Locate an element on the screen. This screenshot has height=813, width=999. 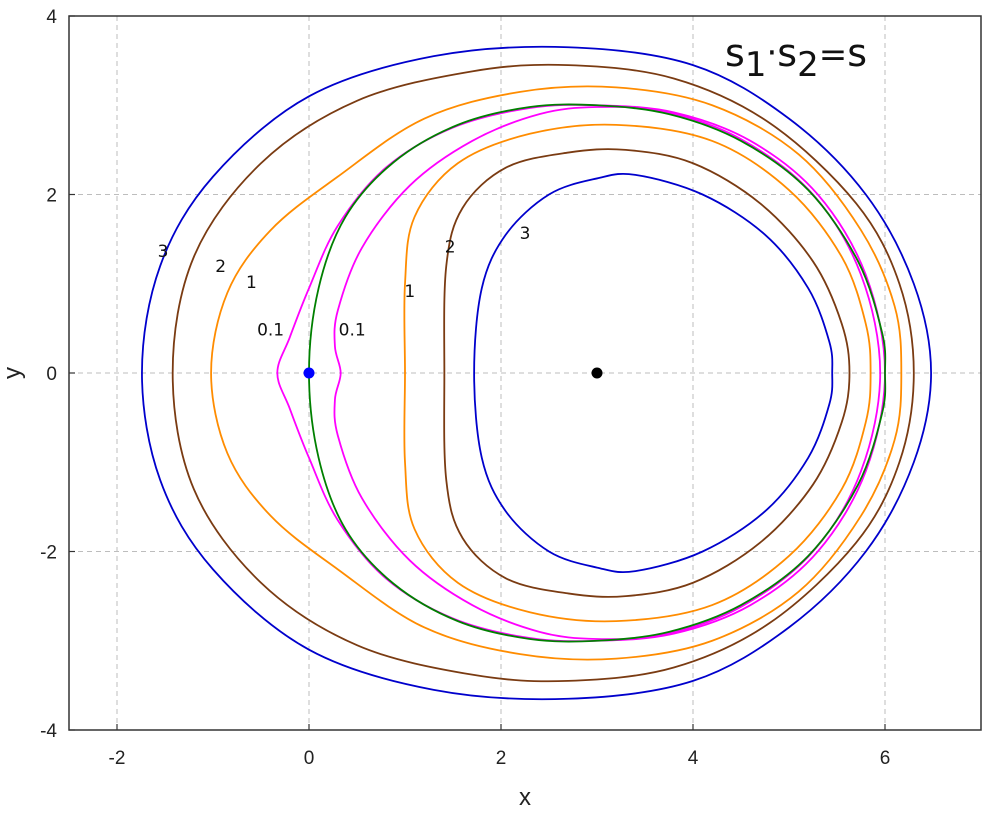
formula-part: 2 is located at coordinates (808, 65).